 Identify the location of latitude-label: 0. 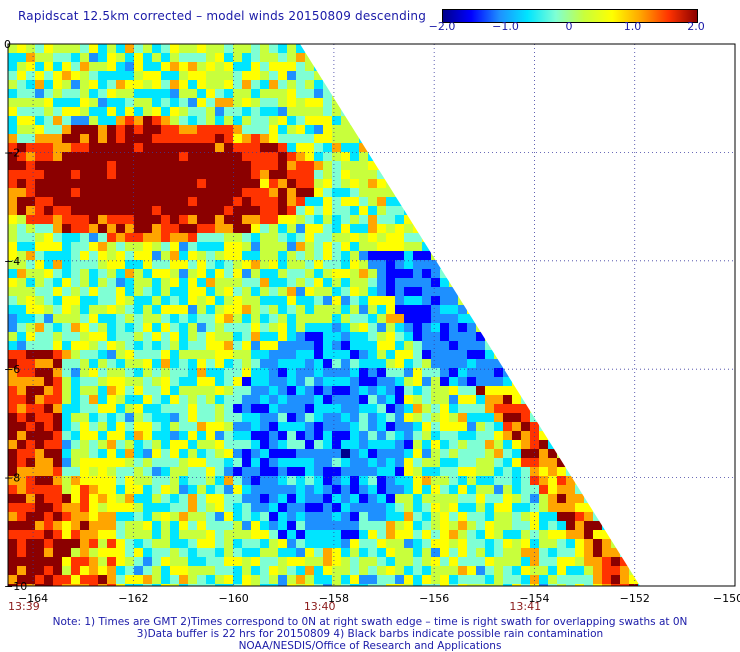
(7, 44).